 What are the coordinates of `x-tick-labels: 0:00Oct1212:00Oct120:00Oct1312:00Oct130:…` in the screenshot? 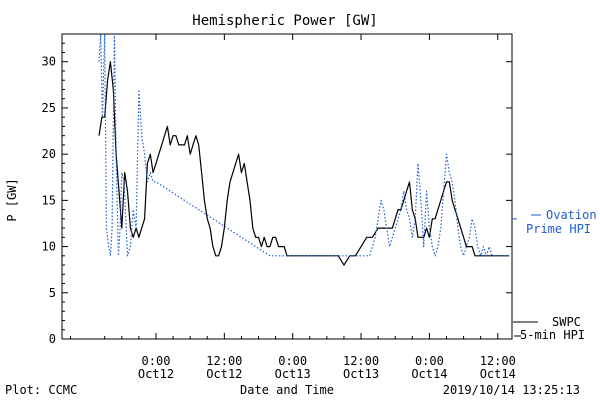 It's located at (327, 367).